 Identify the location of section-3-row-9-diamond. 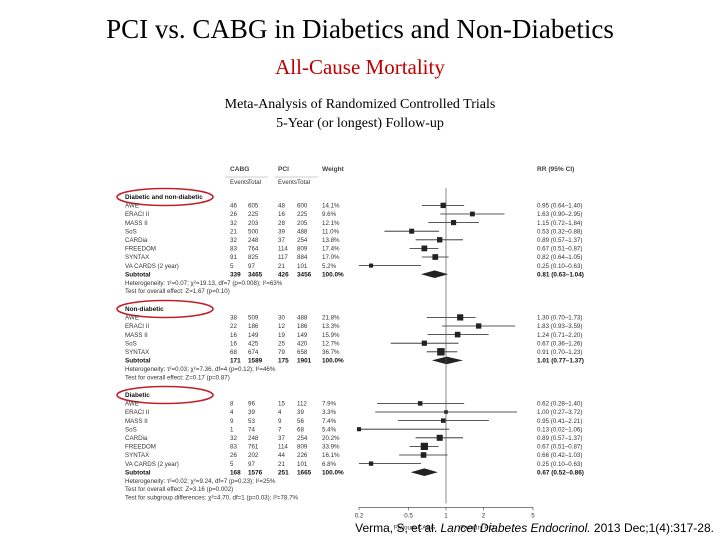
(424, 472).